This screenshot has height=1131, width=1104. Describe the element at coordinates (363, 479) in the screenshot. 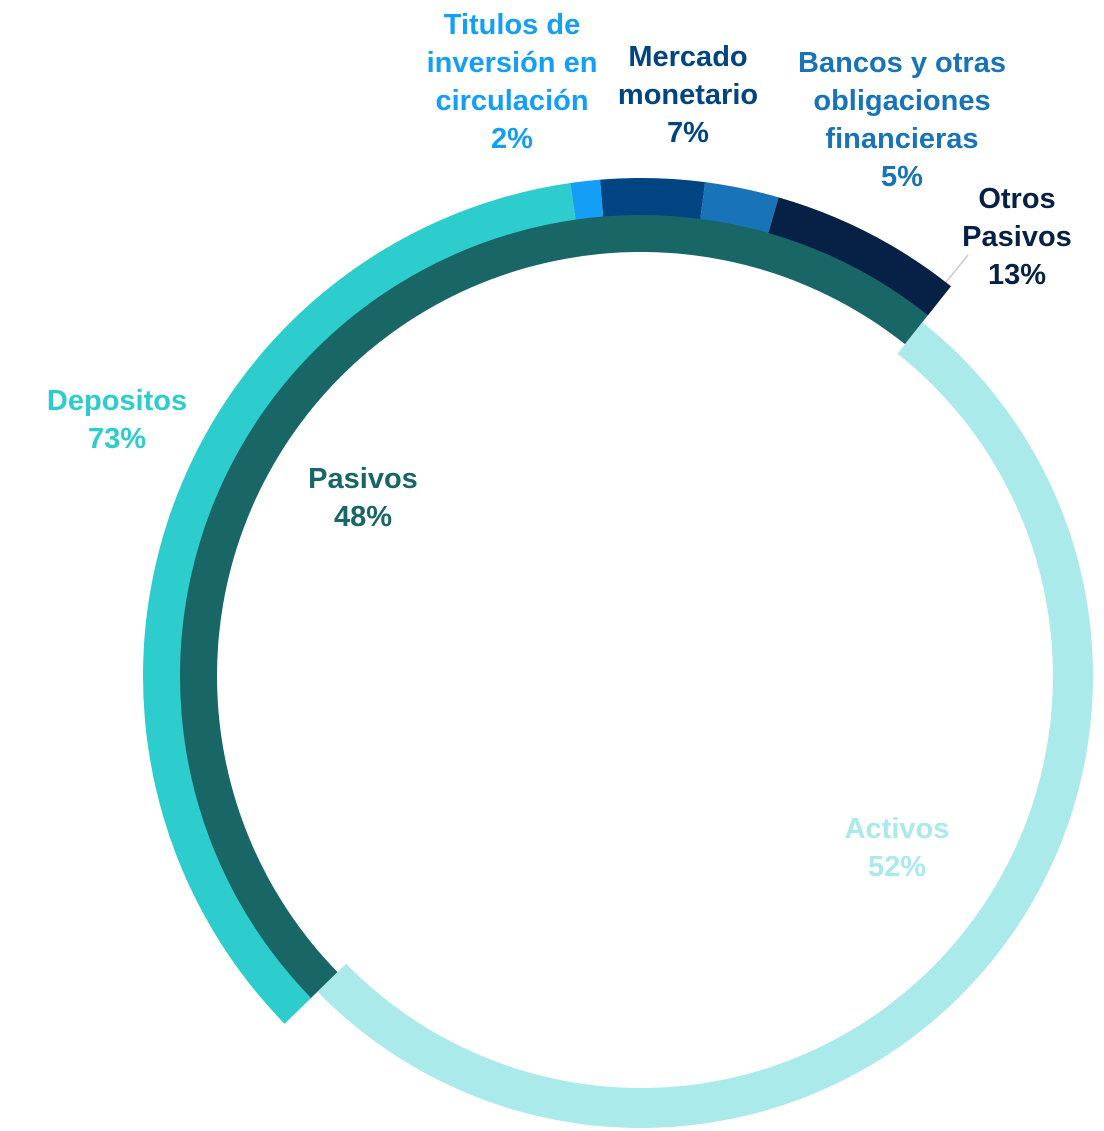

I see `segment-name: Pasivos` at that location.